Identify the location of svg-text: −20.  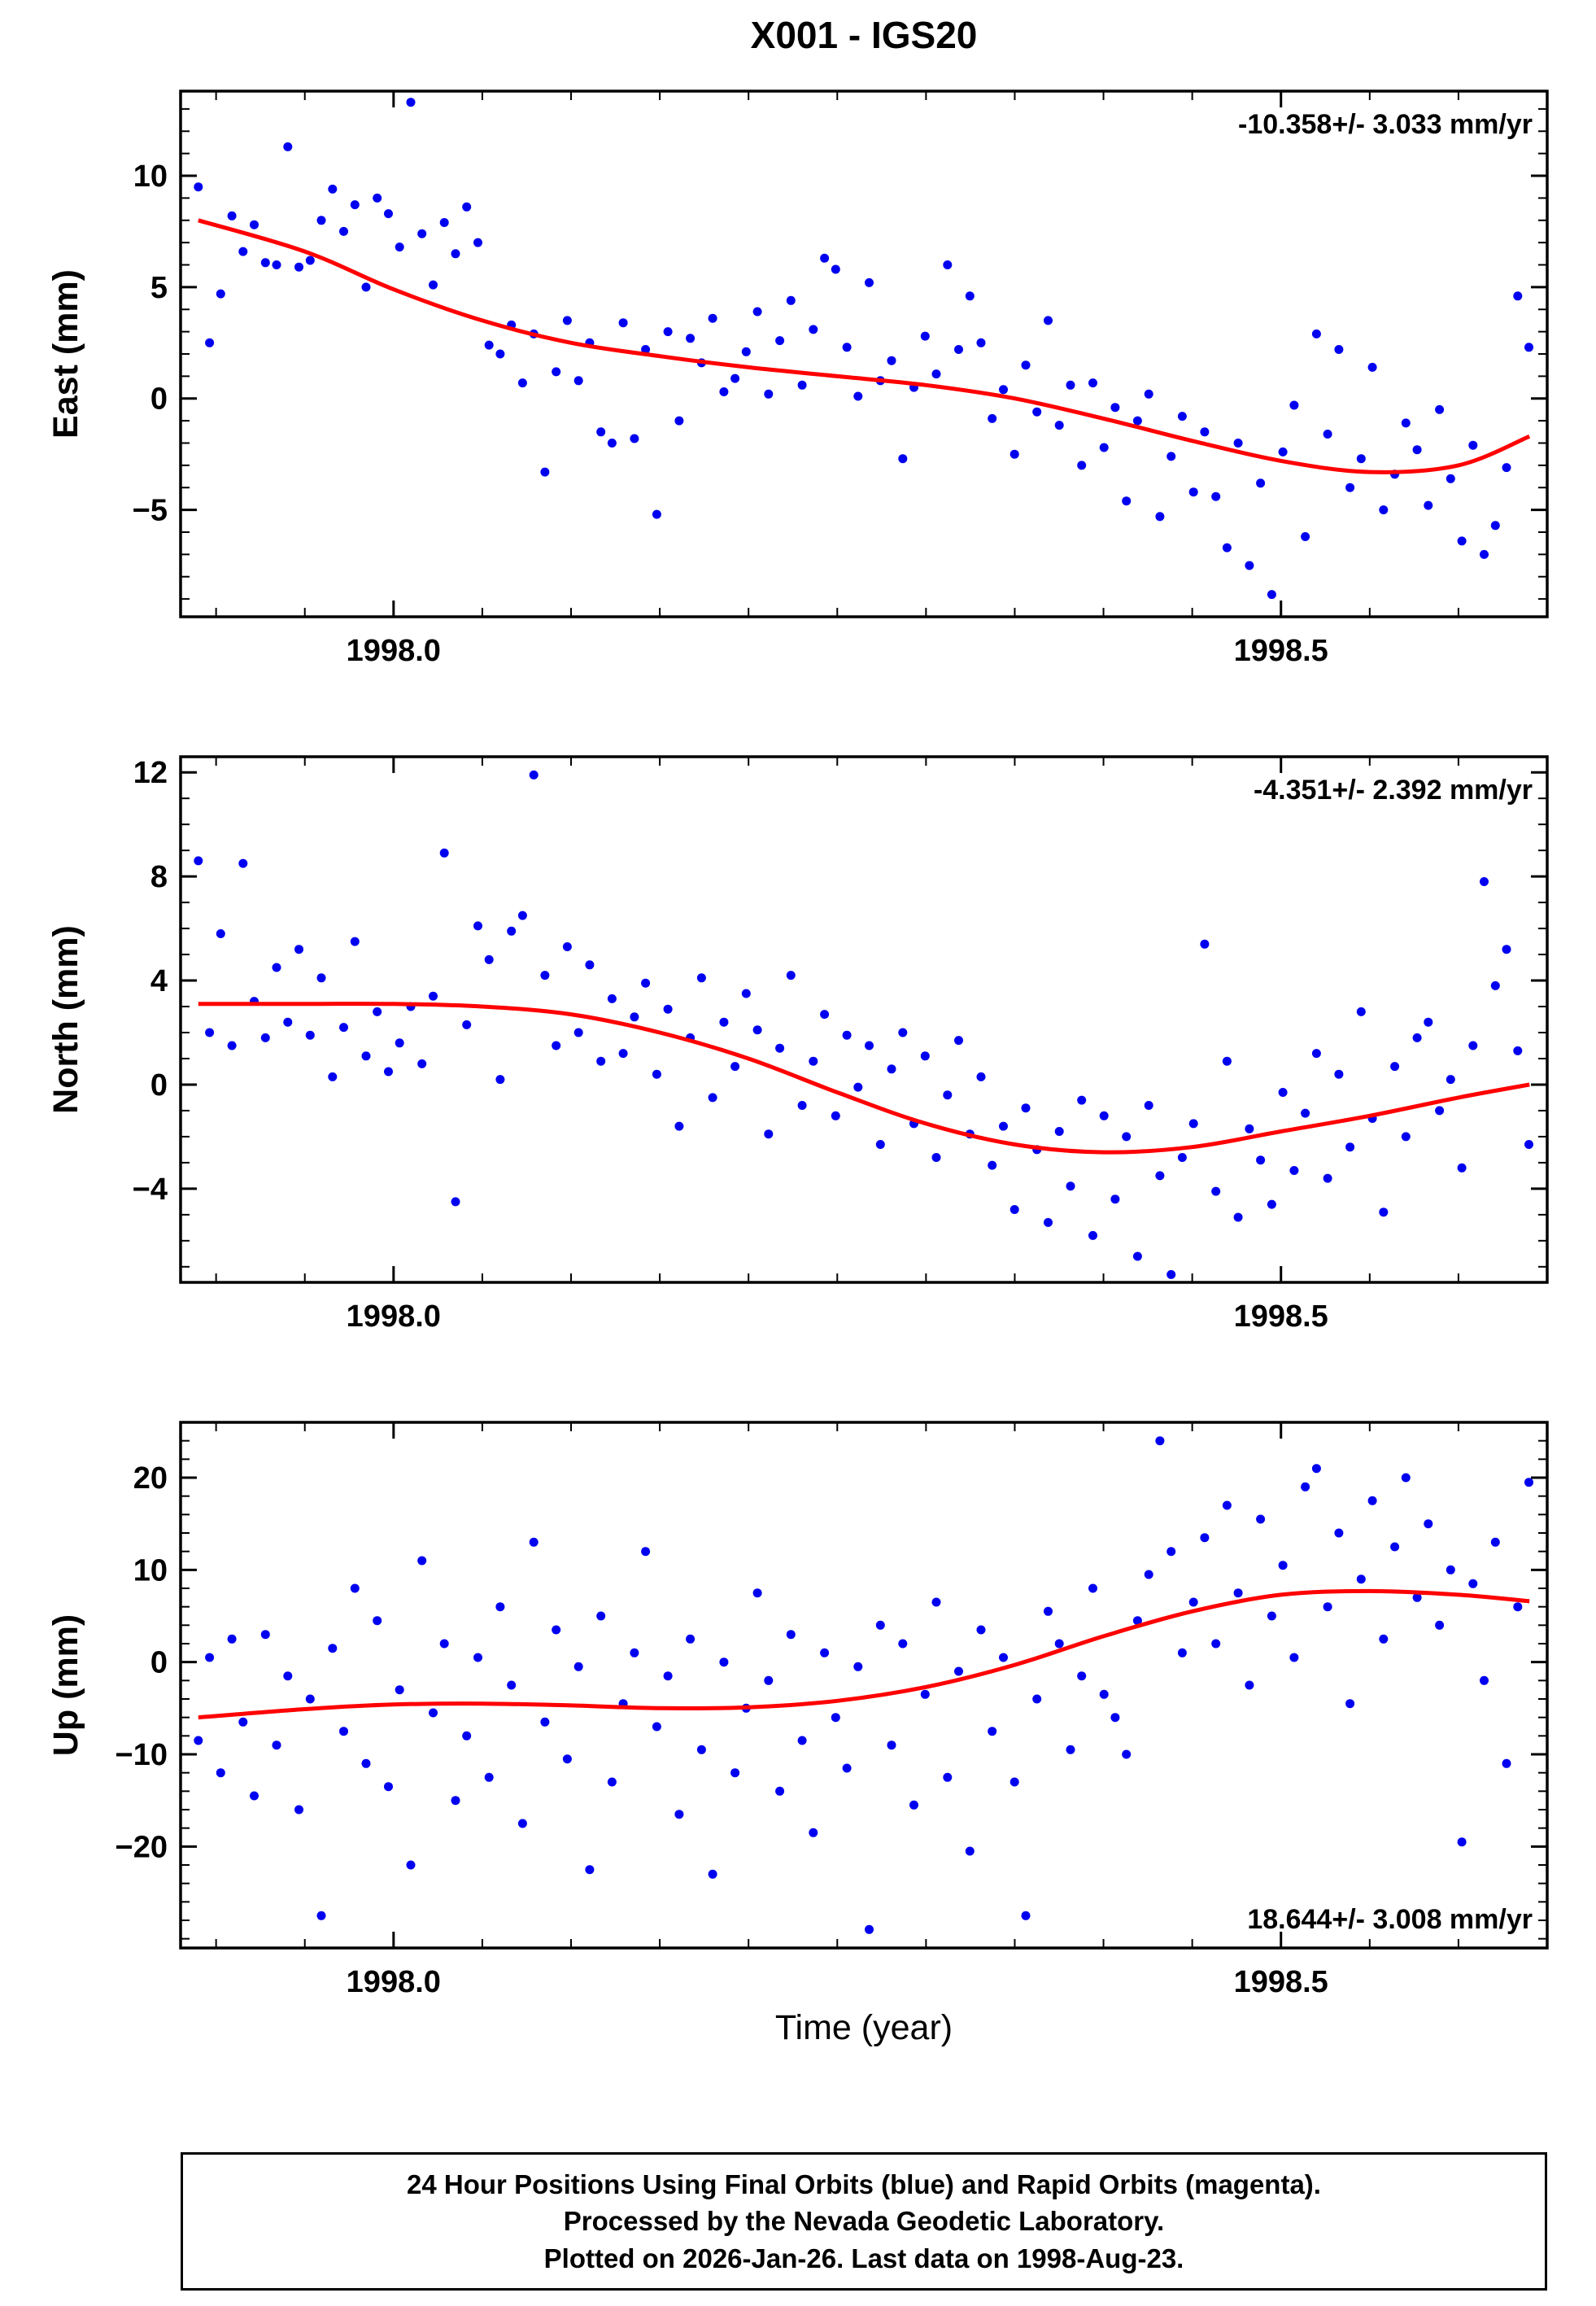
(142, 1847).